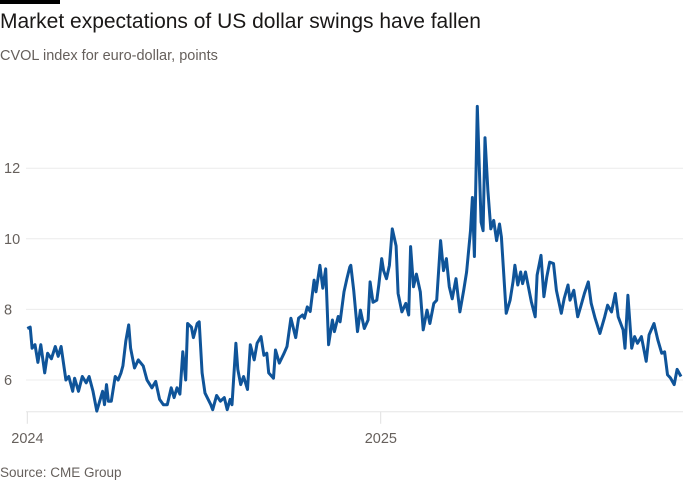 The width and height of the screenshot is (700, 500). I want to click on y-tick-label: 12, so click(12, 169).